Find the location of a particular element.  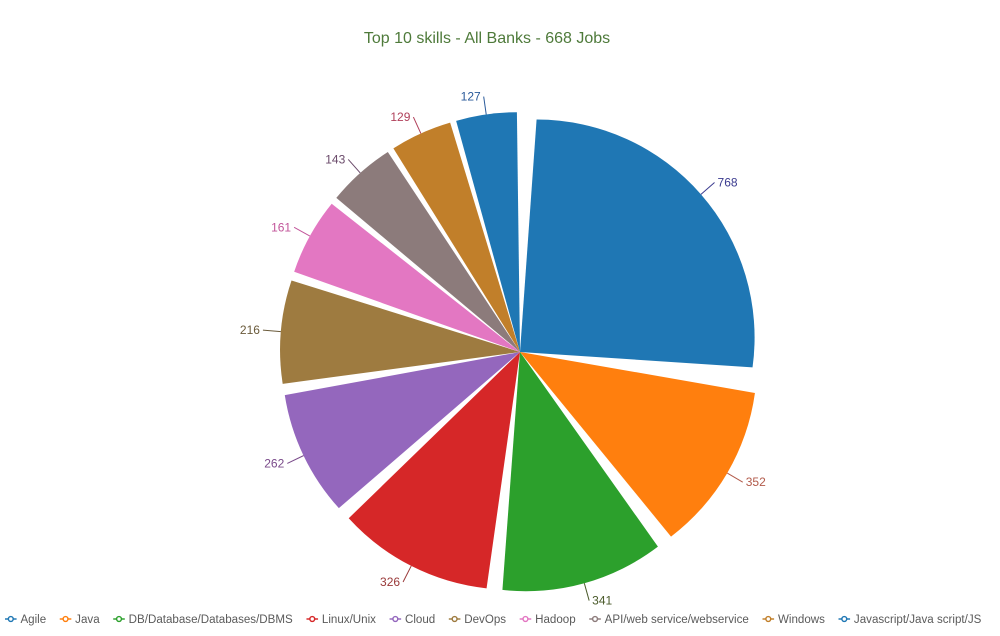

legend-item-java: Java is located at coordinates (79, 620).